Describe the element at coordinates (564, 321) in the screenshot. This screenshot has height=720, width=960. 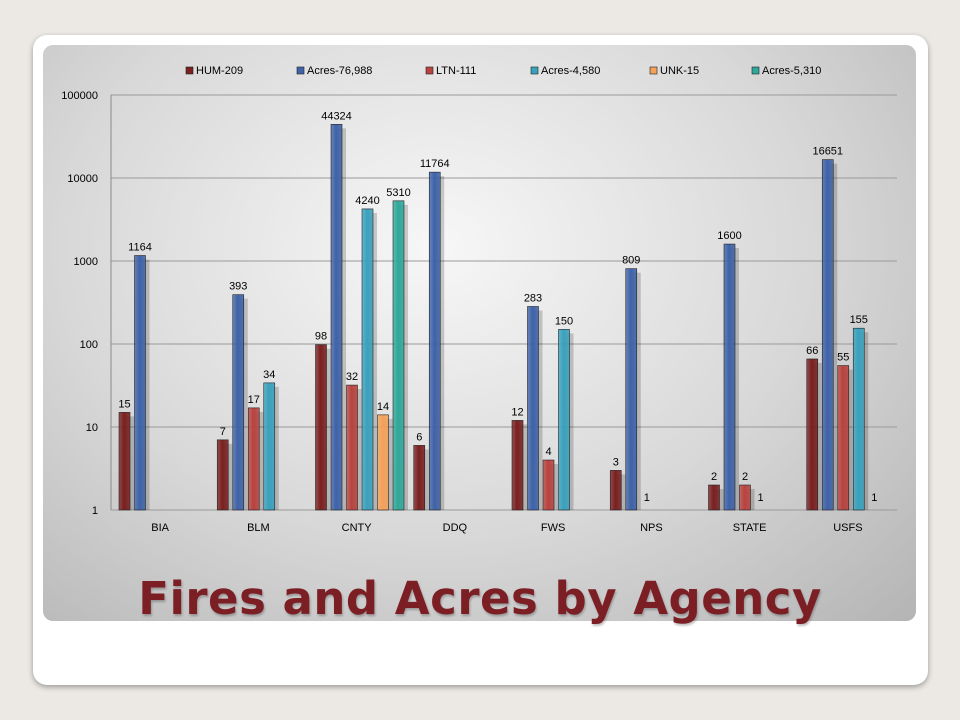
I see `data-label: 150` at that location.